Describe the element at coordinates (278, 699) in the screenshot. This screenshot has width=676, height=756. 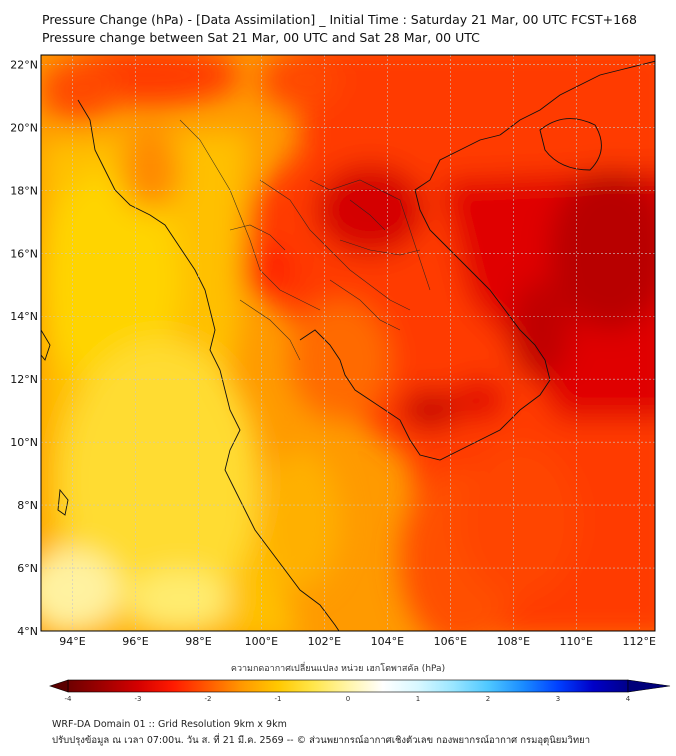
I see `colorbar-tick-label: -1` at that location.